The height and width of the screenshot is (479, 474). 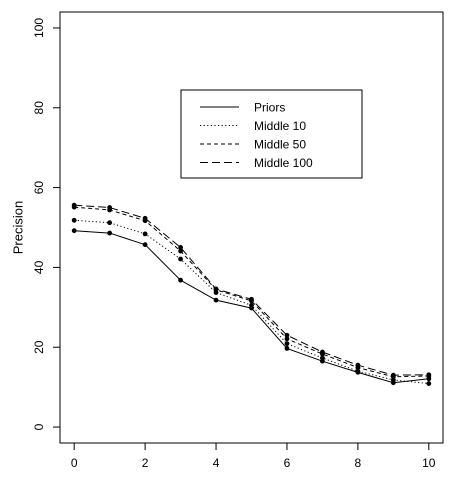 I want to click on y-tick-label: 60, so click(x=39, y=188).